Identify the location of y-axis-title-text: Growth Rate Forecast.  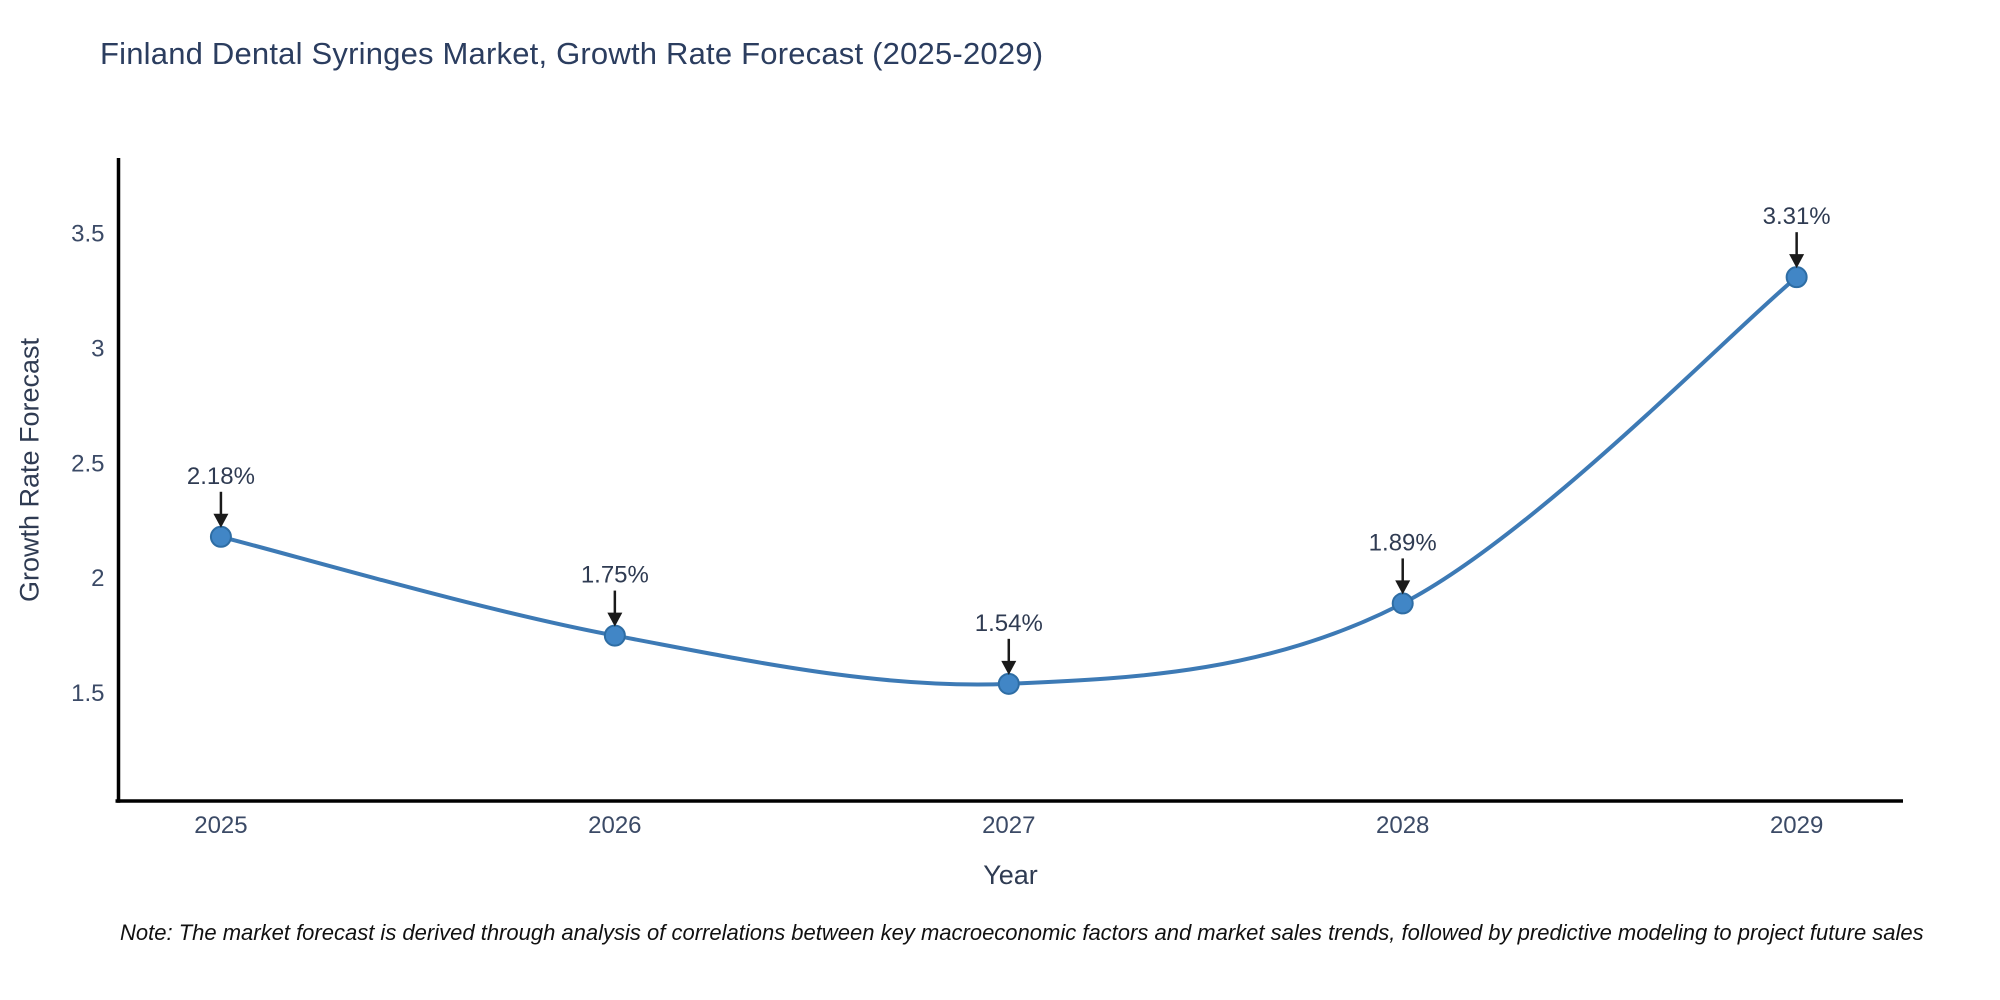
(29, 470).